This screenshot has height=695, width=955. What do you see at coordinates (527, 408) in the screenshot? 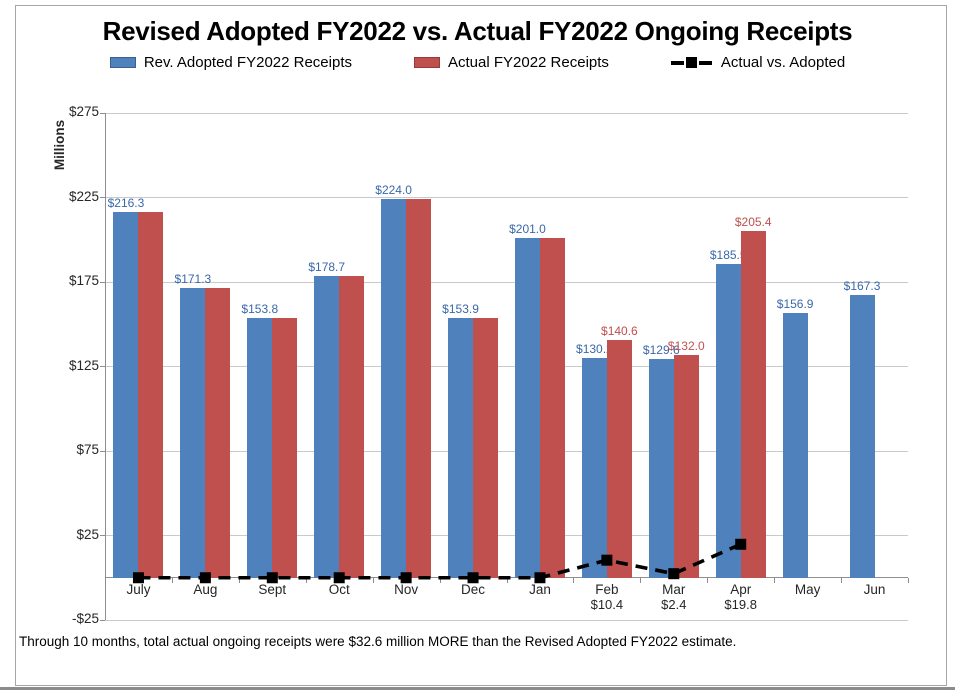
I see `bar-adopted-jan` at bounding box center [527, 408].